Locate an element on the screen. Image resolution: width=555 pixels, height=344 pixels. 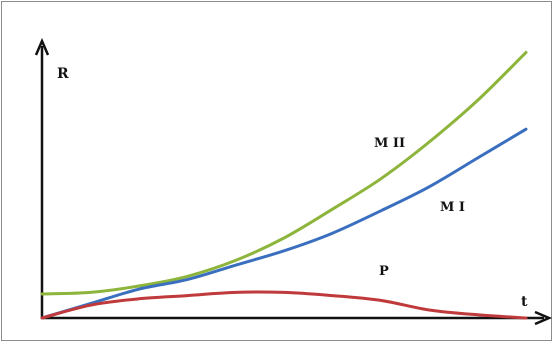
series-label-m-ii: M II is located at coordinates (389, 143).